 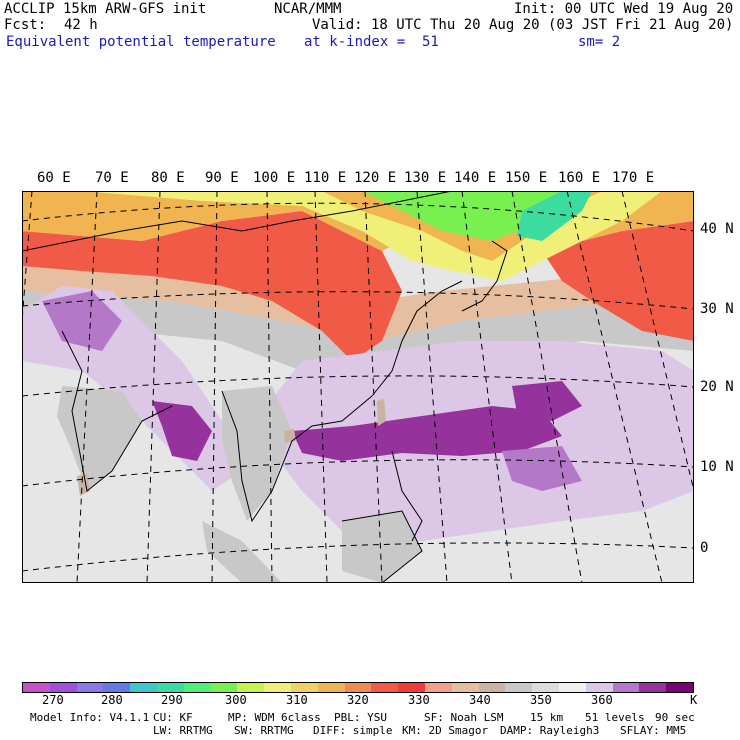 I want to click on lat-label-equator: 0, so click(x=704, y=548).